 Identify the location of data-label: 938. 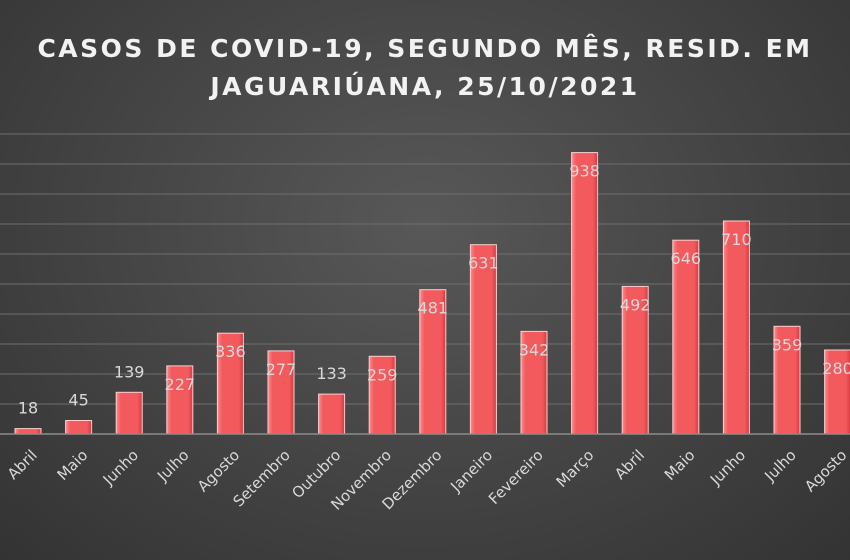
(584, 171).